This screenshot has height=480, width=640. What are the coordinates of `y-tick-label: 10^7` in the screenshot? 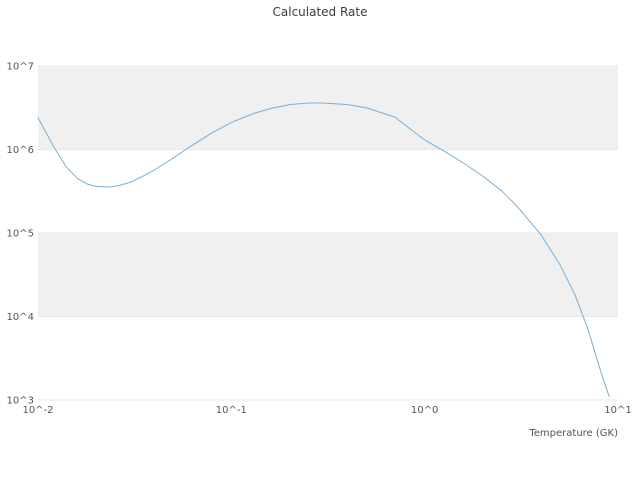 It's located at (20, 67).